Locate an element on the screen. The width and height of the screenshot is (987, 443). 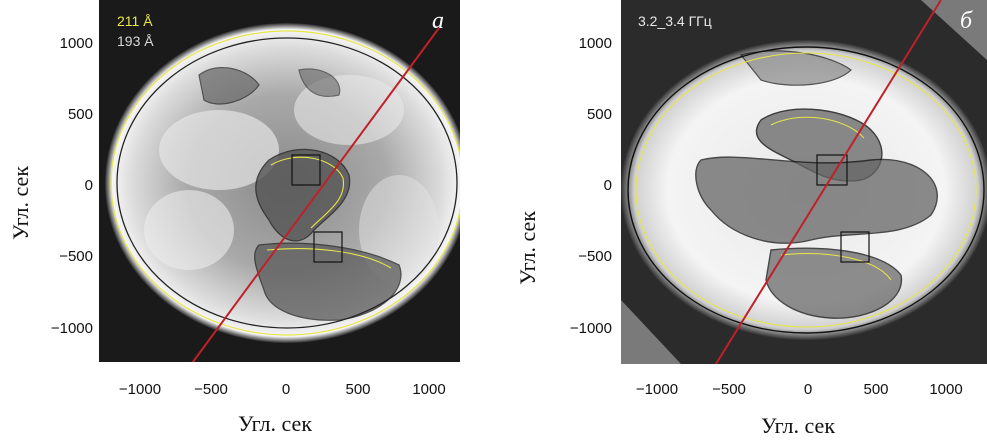
panel-b-ytick: 500 is located at coordinates (599, 114).